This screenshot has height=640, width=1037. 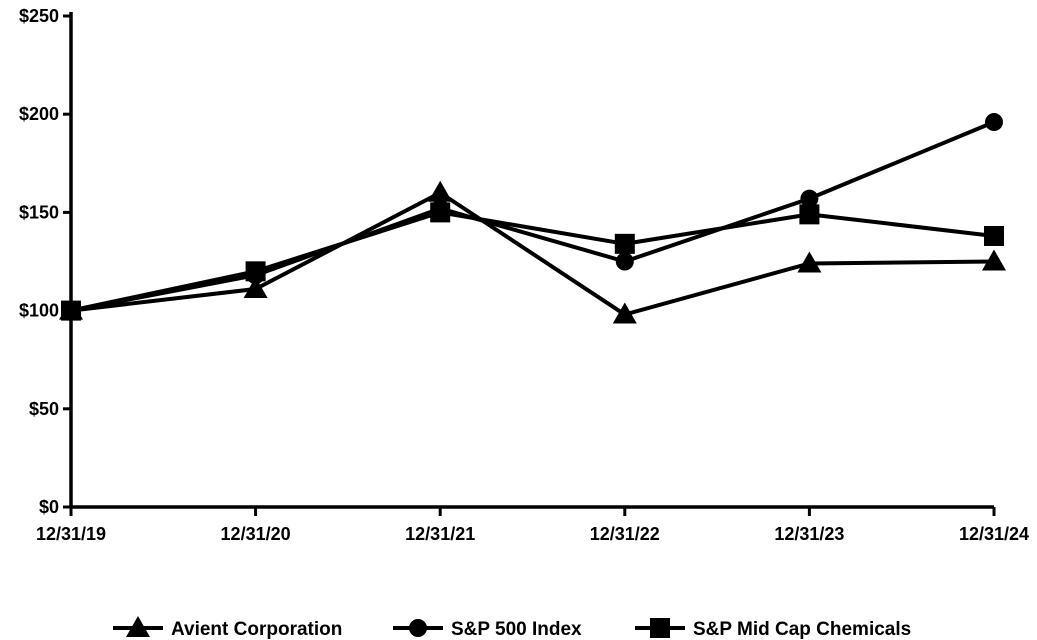 What do you see at coordinates (516, 629) in the screenshot?
I see `legend-label: S&P 500 Index` at bounding box center [516, 629].